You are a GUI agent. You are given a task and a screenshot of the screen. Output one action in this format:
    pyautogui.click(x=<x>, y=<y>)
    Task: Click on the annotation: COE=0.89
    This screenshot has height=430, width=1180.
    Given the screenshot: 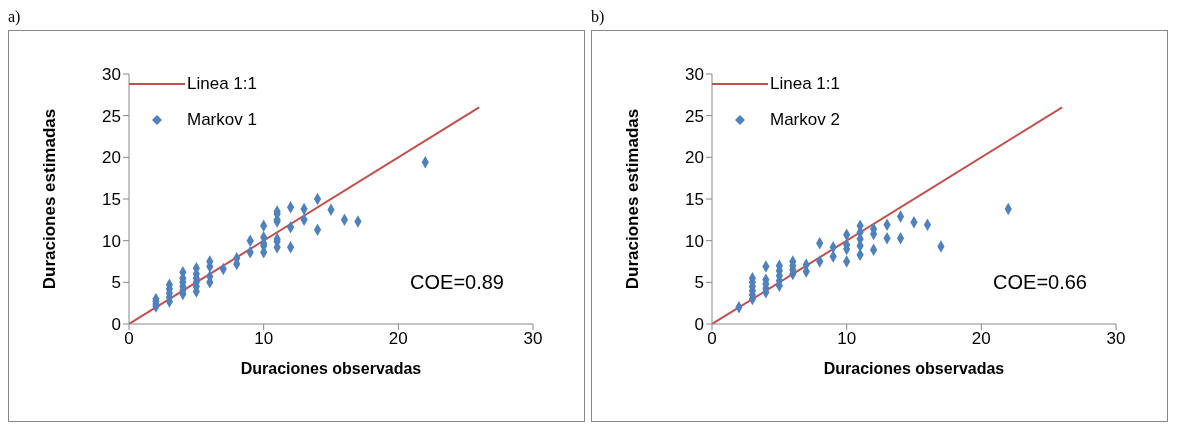 What is the action you would take?
    pyautogui.click(x=457, y=282)
    